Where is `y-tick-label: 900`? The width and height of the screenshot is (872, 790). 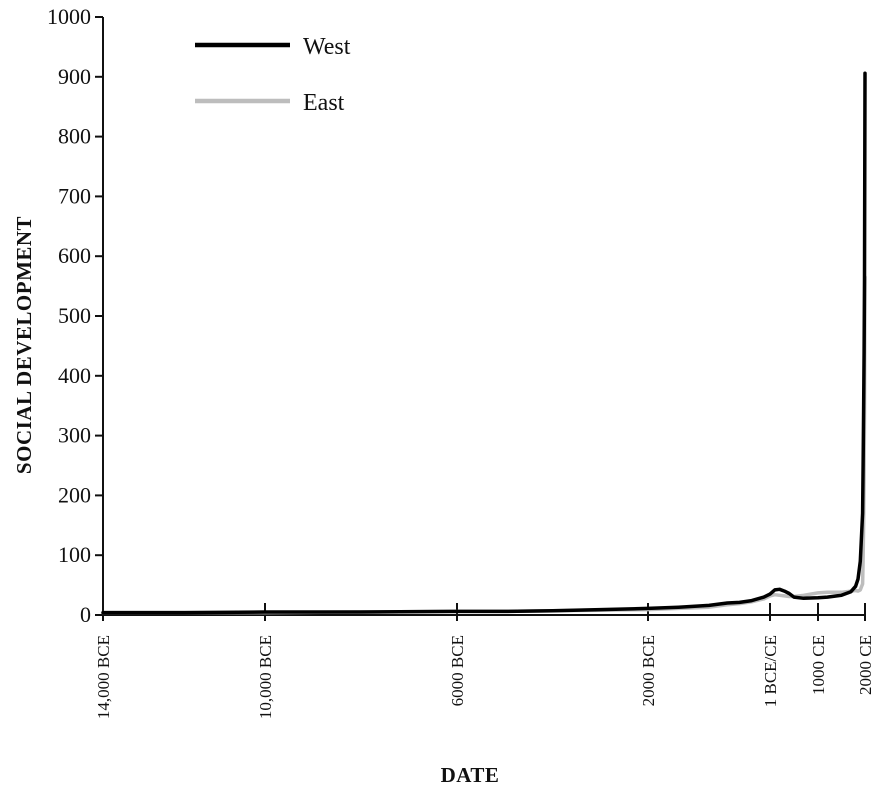
y-tick-label: 900 is located at coordinates (74, 76).